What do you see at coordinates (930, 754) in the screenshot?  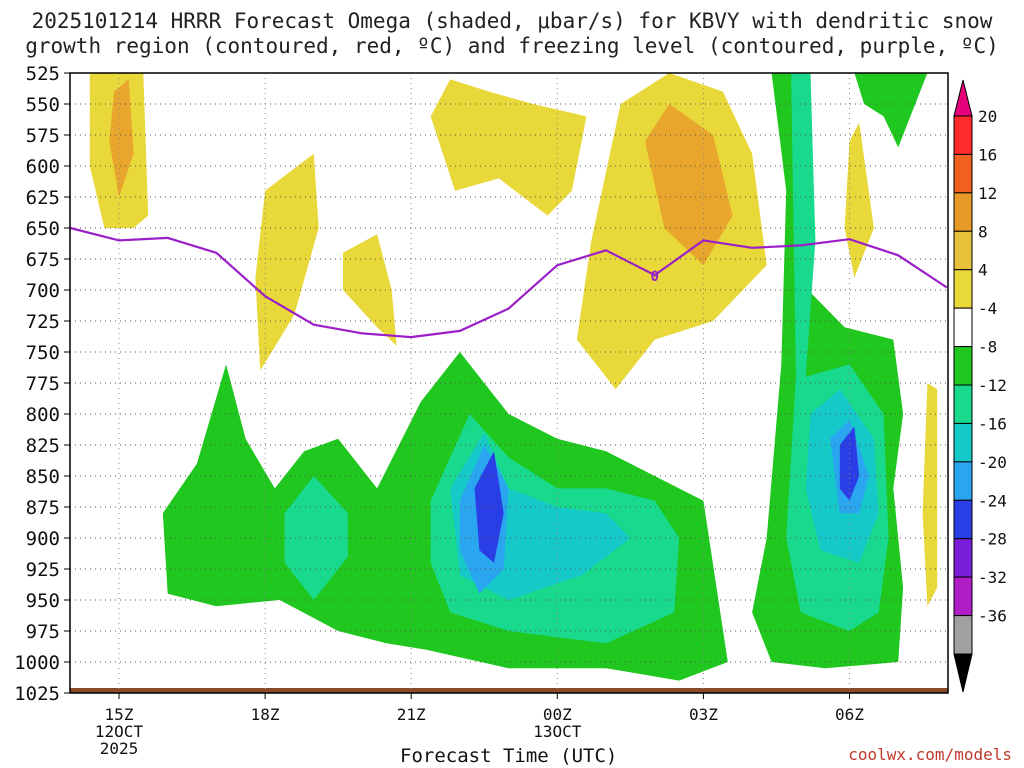 I see `credit-text: coolwx.com/models` at bounding box center [930, 754].